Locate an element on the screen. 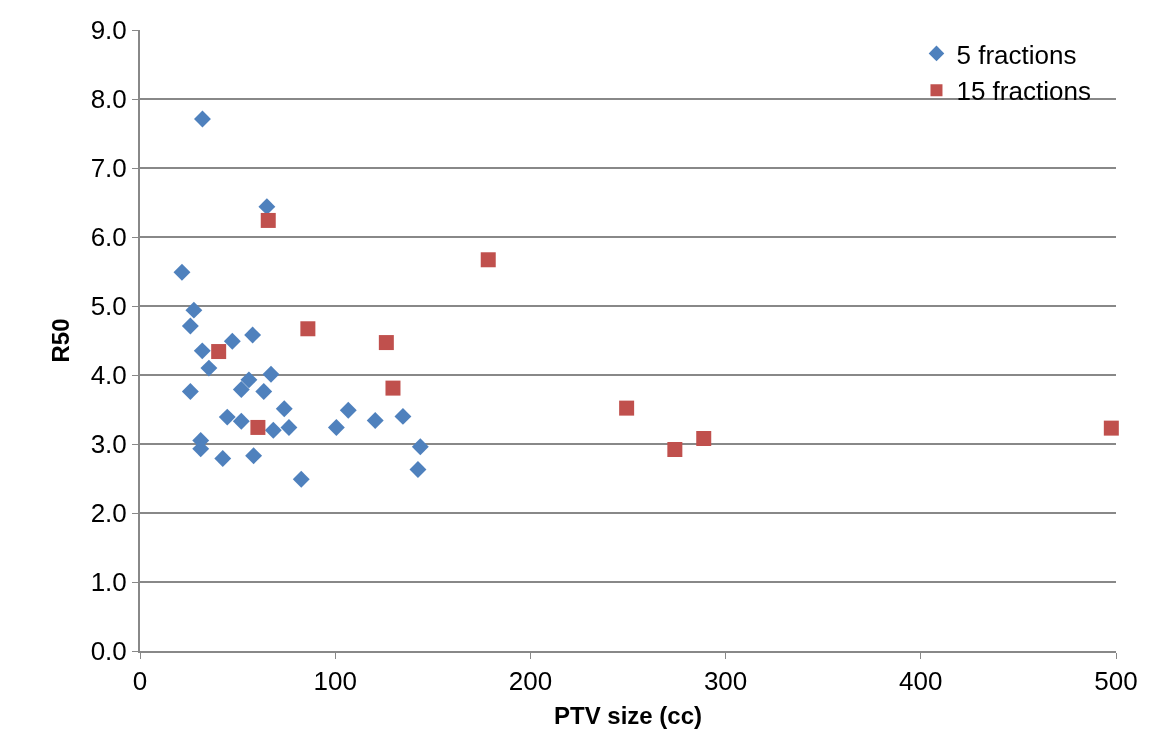 The height and width of the screenshot is (751, 1151). legend-label: 5 fractions is located at coordinates (1016, 54).